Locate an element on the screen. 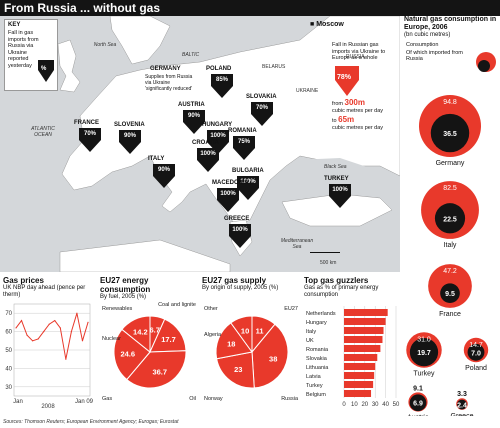 Image resolution: width=500 pixels, height=428 pixels. bubble-russia-label: 6.9 is located at coordinates (418, 404).